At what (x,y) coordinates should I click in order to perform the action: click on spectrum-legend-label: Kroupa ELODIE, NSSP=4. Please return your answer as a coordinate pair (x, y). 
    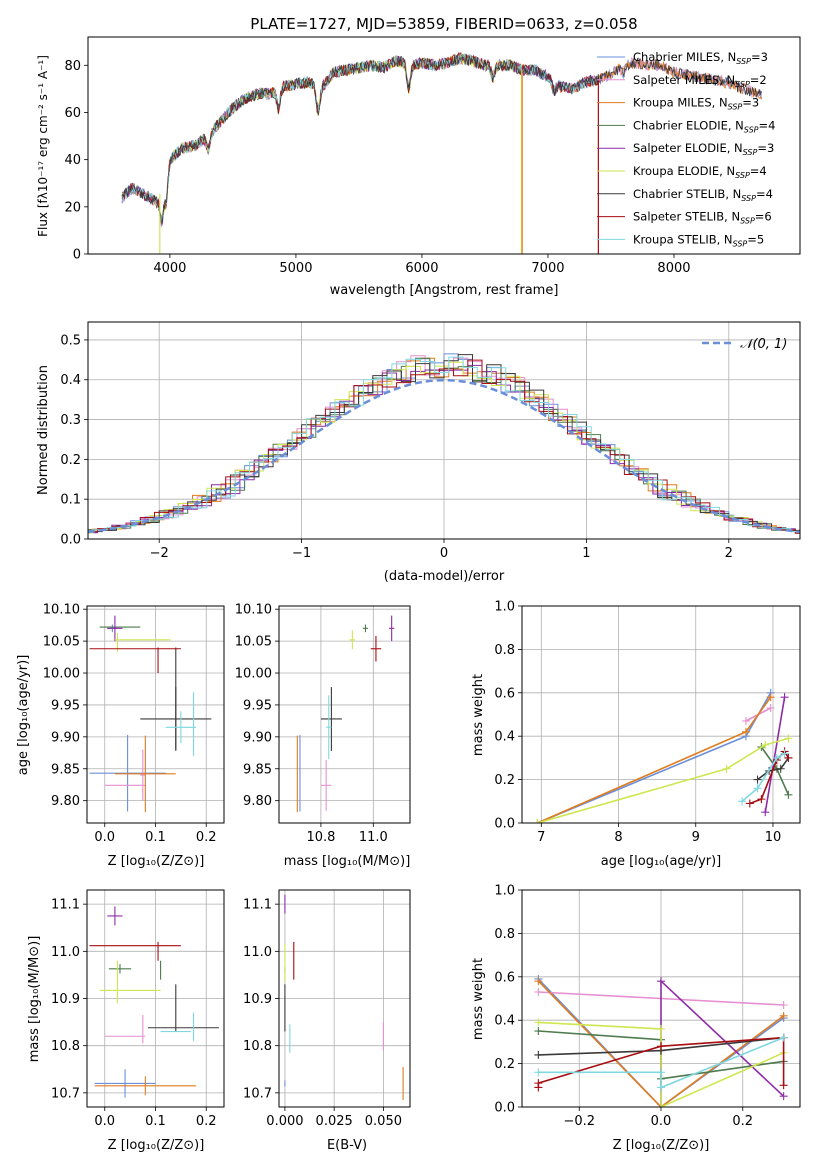
    Looking at the image, I should click on (700, 172).